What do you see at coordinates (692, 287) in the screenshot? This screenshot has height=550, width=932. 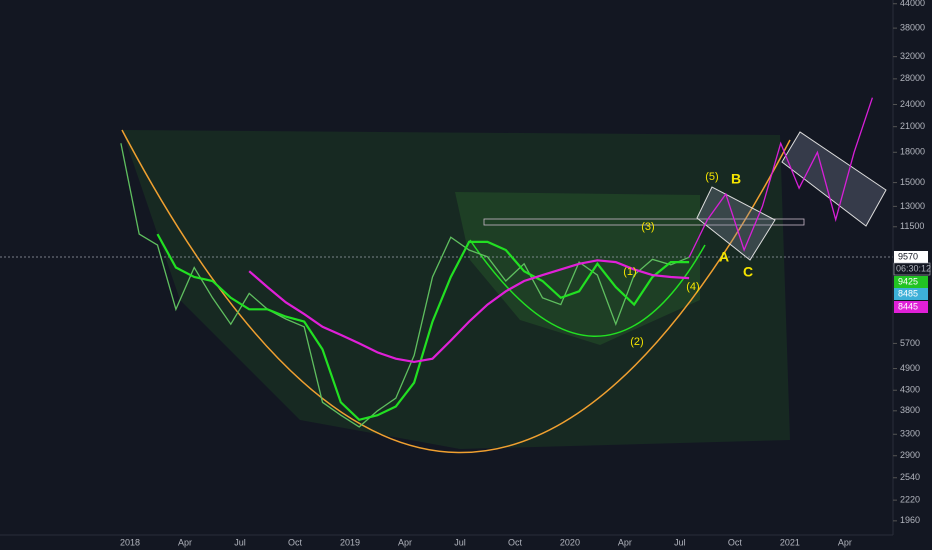 I see `annotation: (4)` at bounding box center [692, 287].